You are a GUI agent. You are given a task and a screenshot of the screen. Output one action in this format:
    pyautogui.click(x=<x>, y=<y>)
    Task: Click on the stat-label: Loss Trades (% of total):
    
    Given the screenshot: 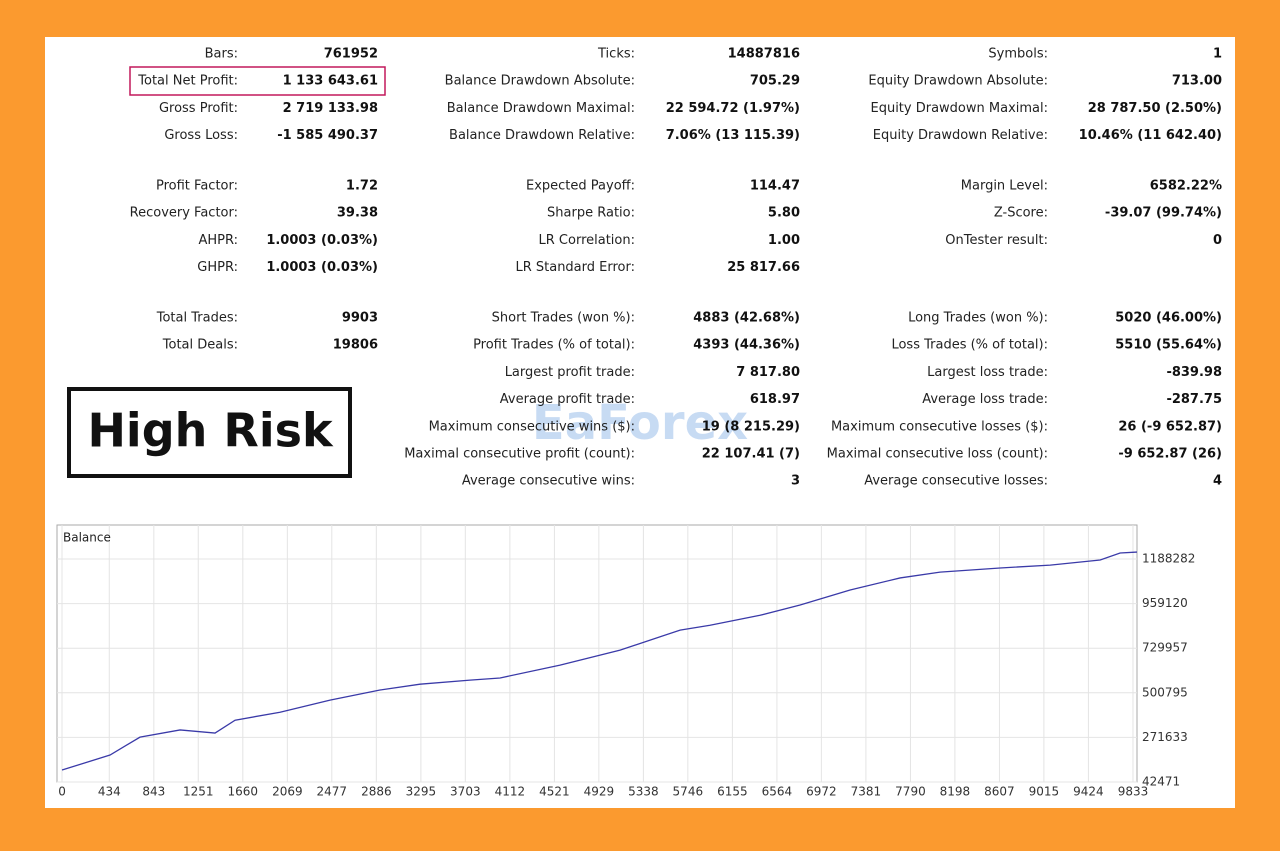 What is the action you would take?
    pyautogui.click(x=969, y=345)
    